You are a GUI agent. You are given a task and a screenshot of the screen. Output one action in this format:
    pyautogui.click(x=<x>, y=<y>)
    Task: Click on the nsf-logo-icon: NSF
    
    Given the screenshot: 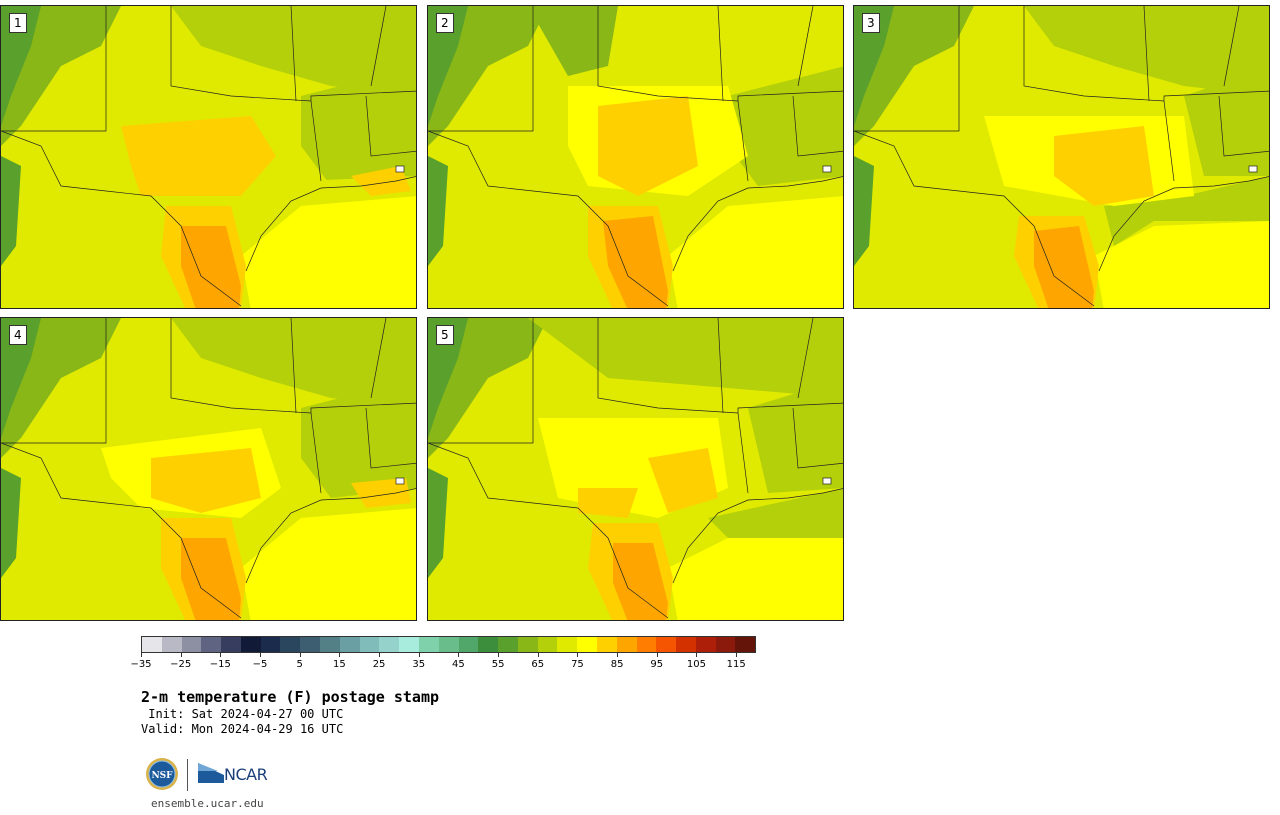 What is the action you would take?
    pyautogui.click(x=162, y=774)
    